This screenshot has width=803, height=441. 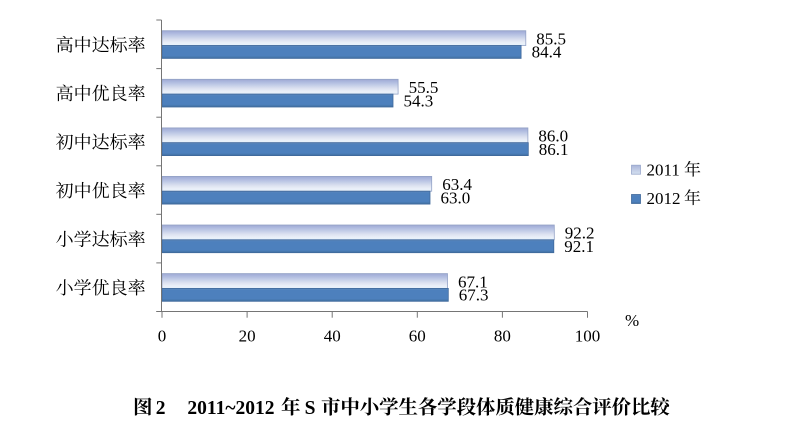 What do you see at coordinates (419, 100) in the screenshot?
I see `svg-text: 54.3` at bounding box center [419, 100].